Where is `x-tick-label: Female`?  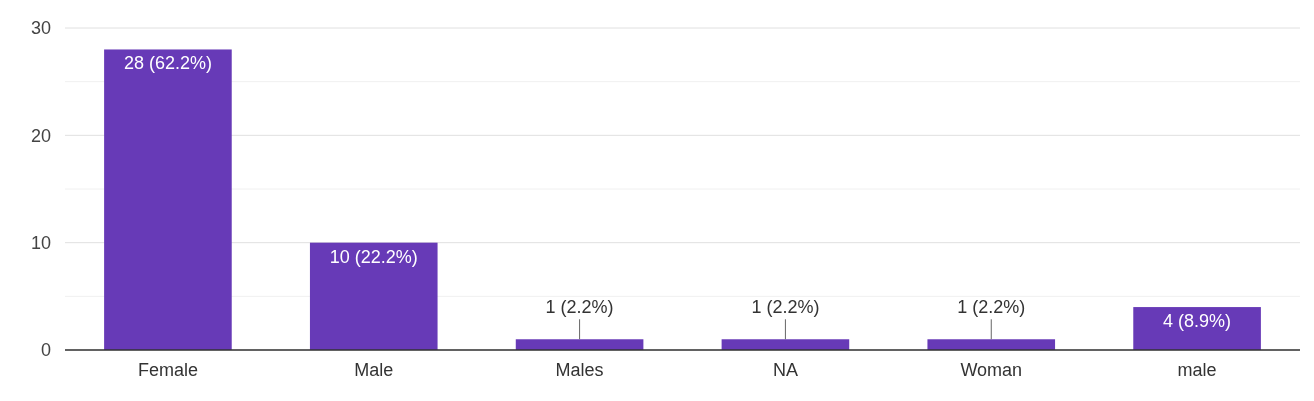 x-tick-label: Female is located at coordinates (167, 370).